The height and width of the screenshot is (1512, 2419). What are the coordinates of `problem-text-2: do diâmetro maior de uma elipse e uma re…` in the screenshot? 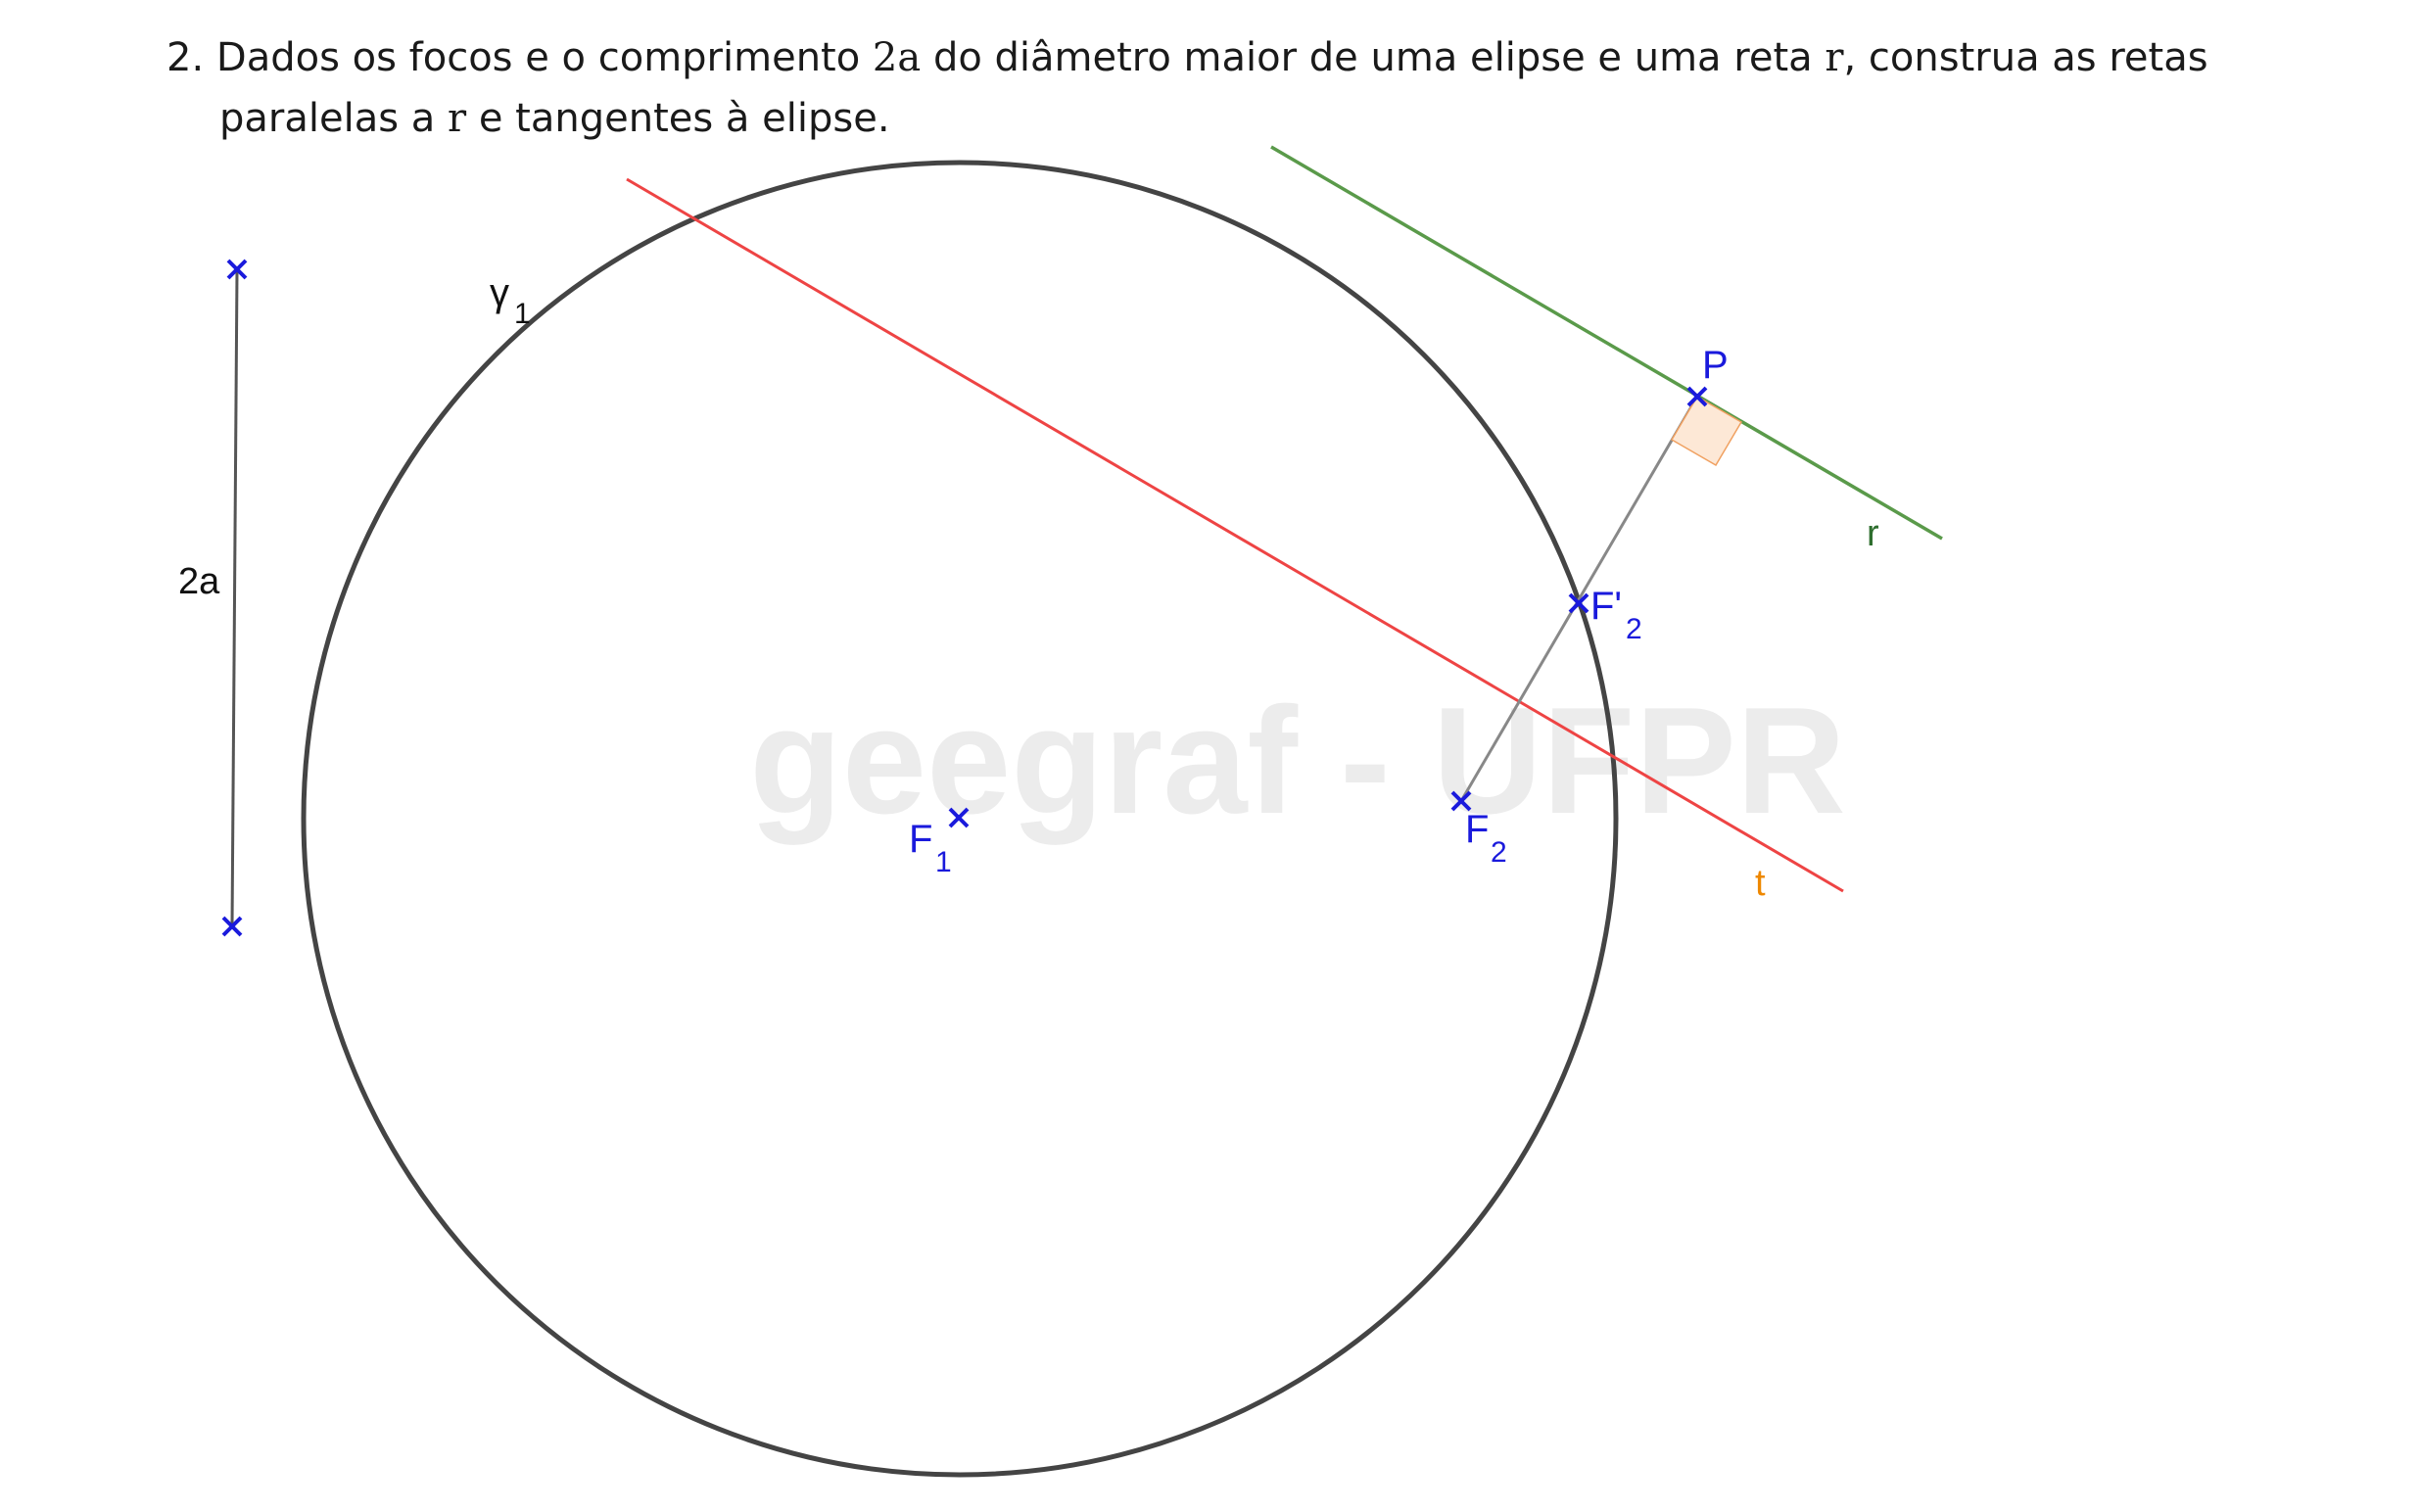 It's located at (1373, 57).